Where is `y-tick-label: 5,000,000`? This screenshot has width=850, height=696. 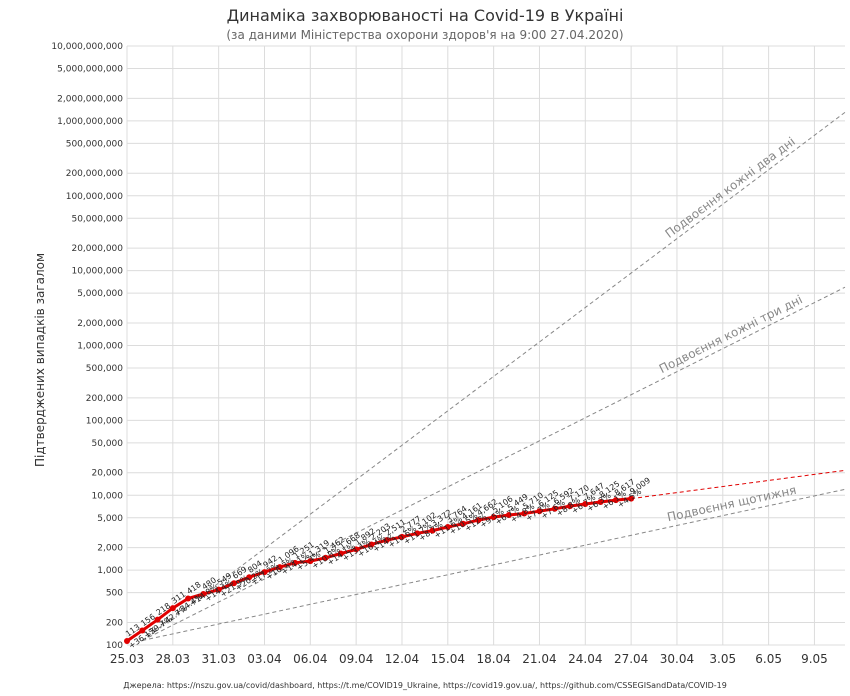 y-tick-label: 5,000,000 is located at coordinates (100, 294).